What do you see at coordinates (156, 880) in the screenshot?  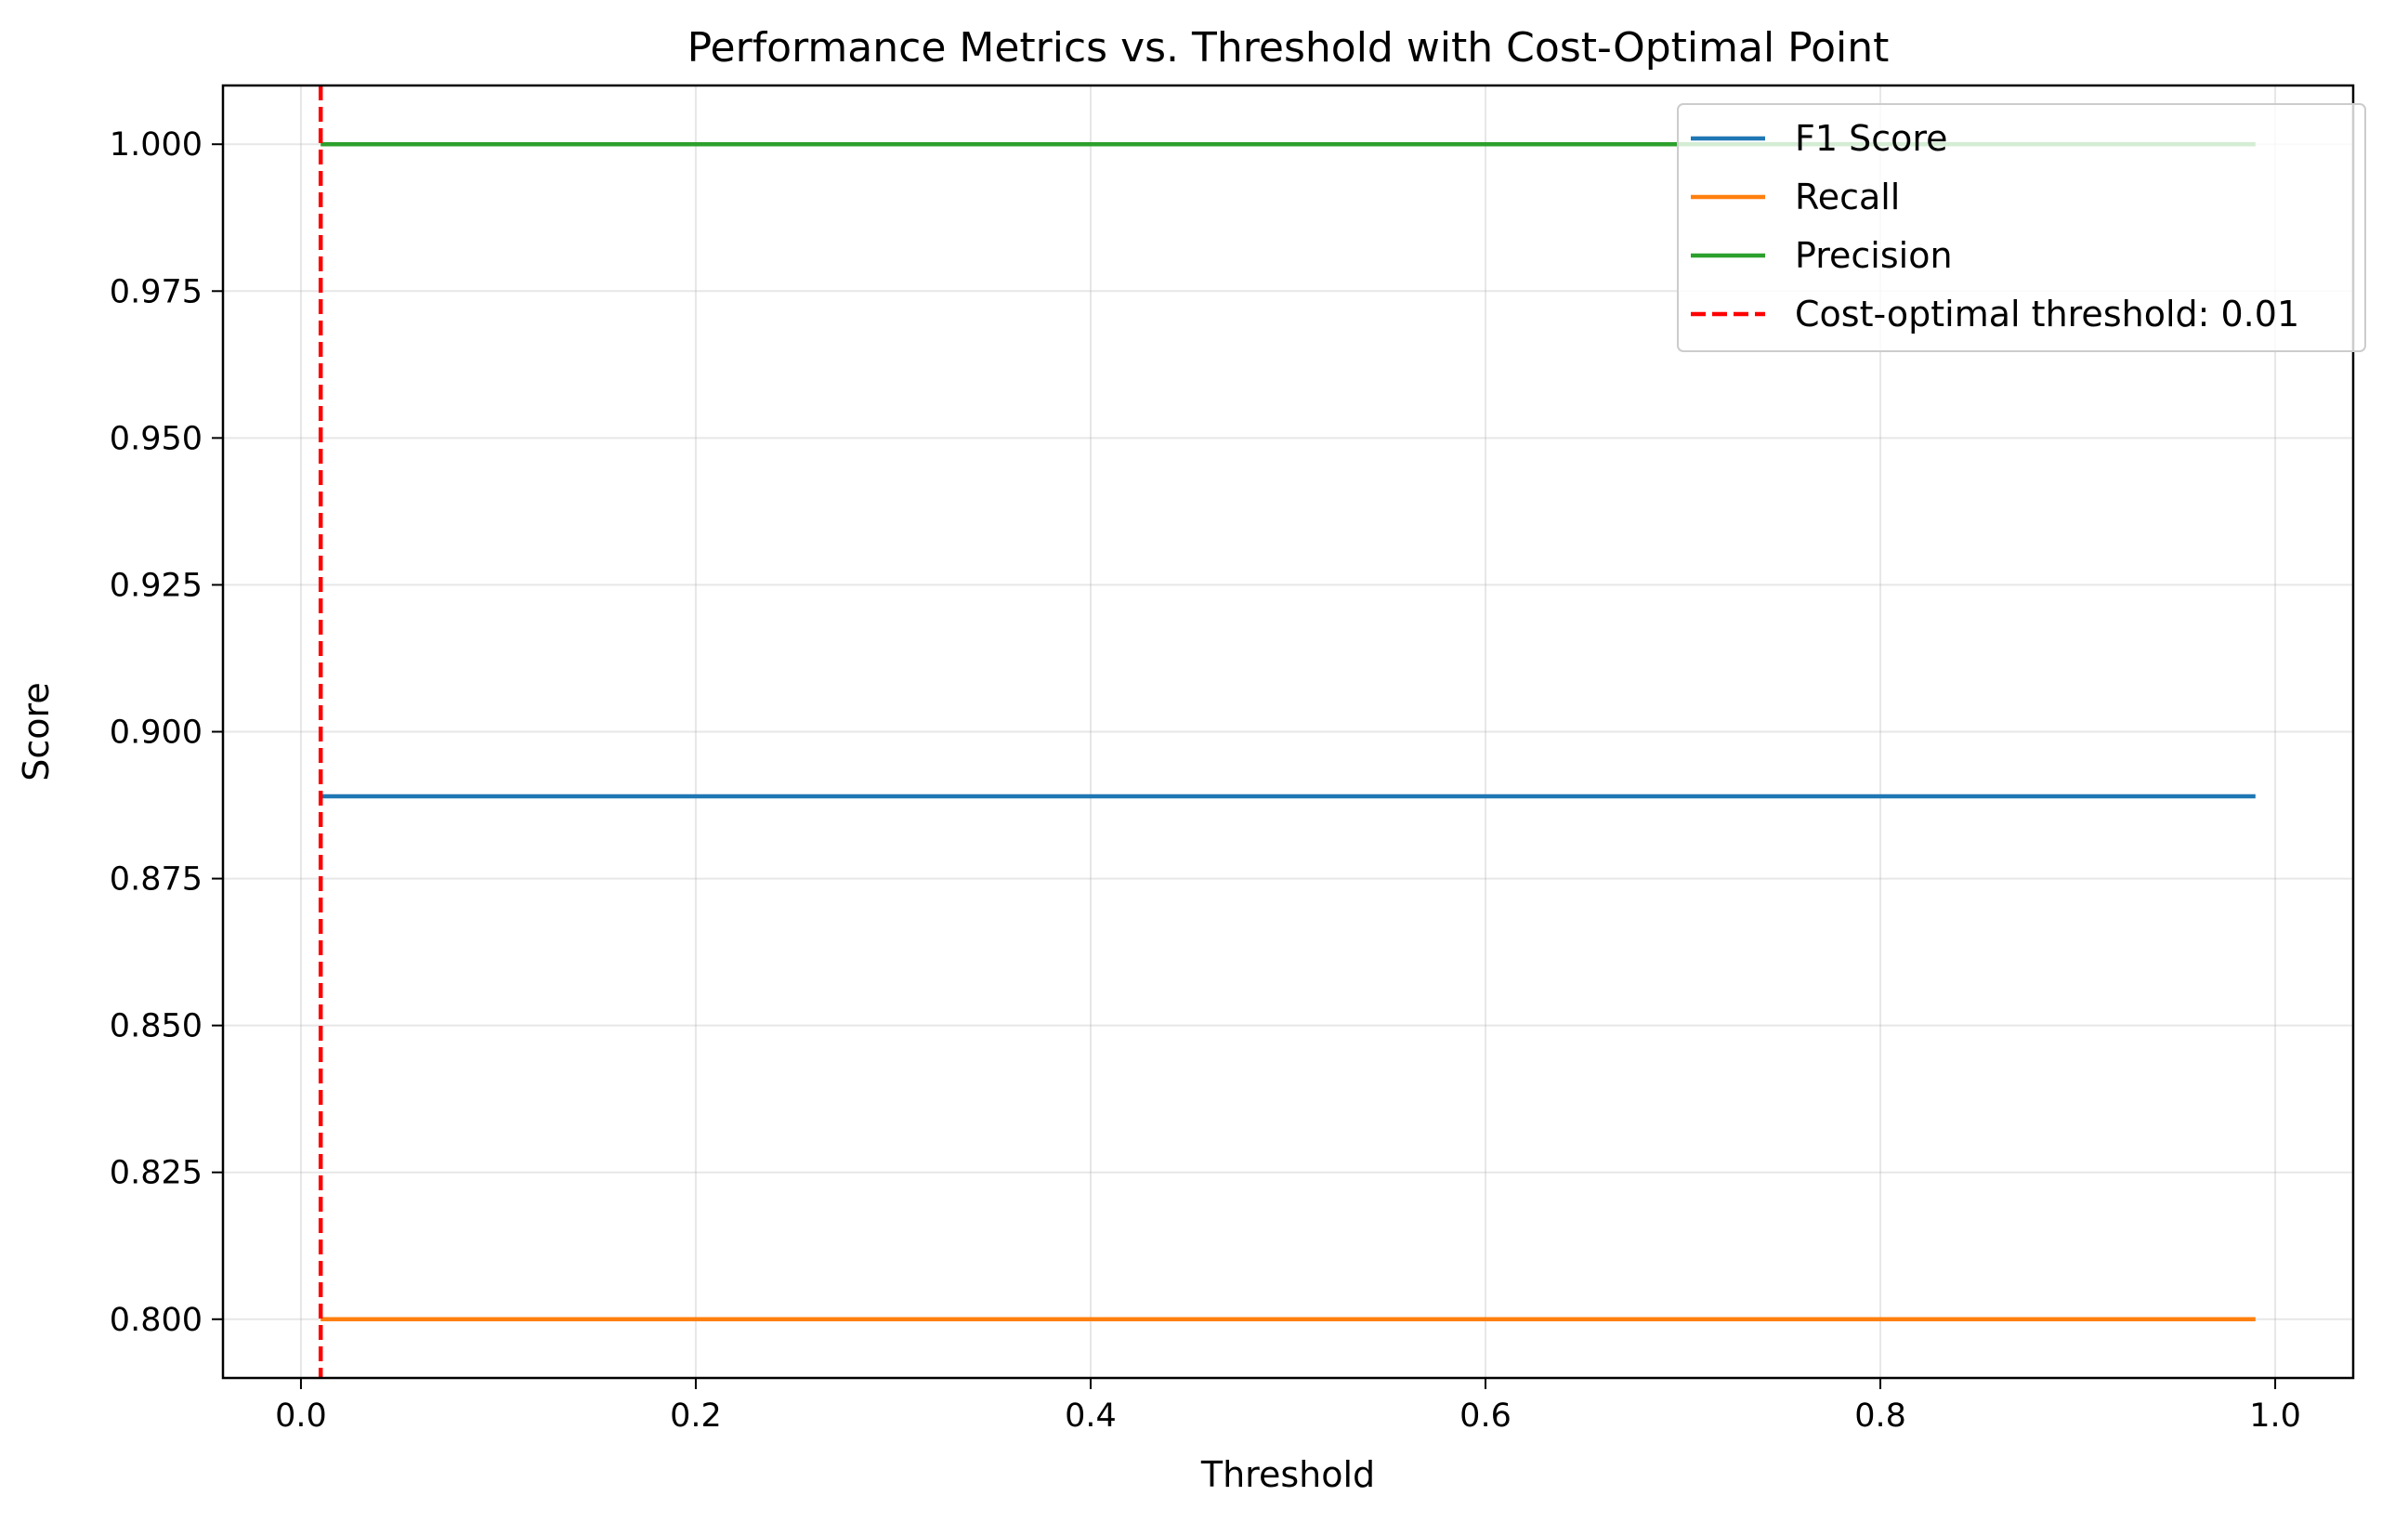 I see `y-tick-label: 0.875` at bounding box center [156, 880].